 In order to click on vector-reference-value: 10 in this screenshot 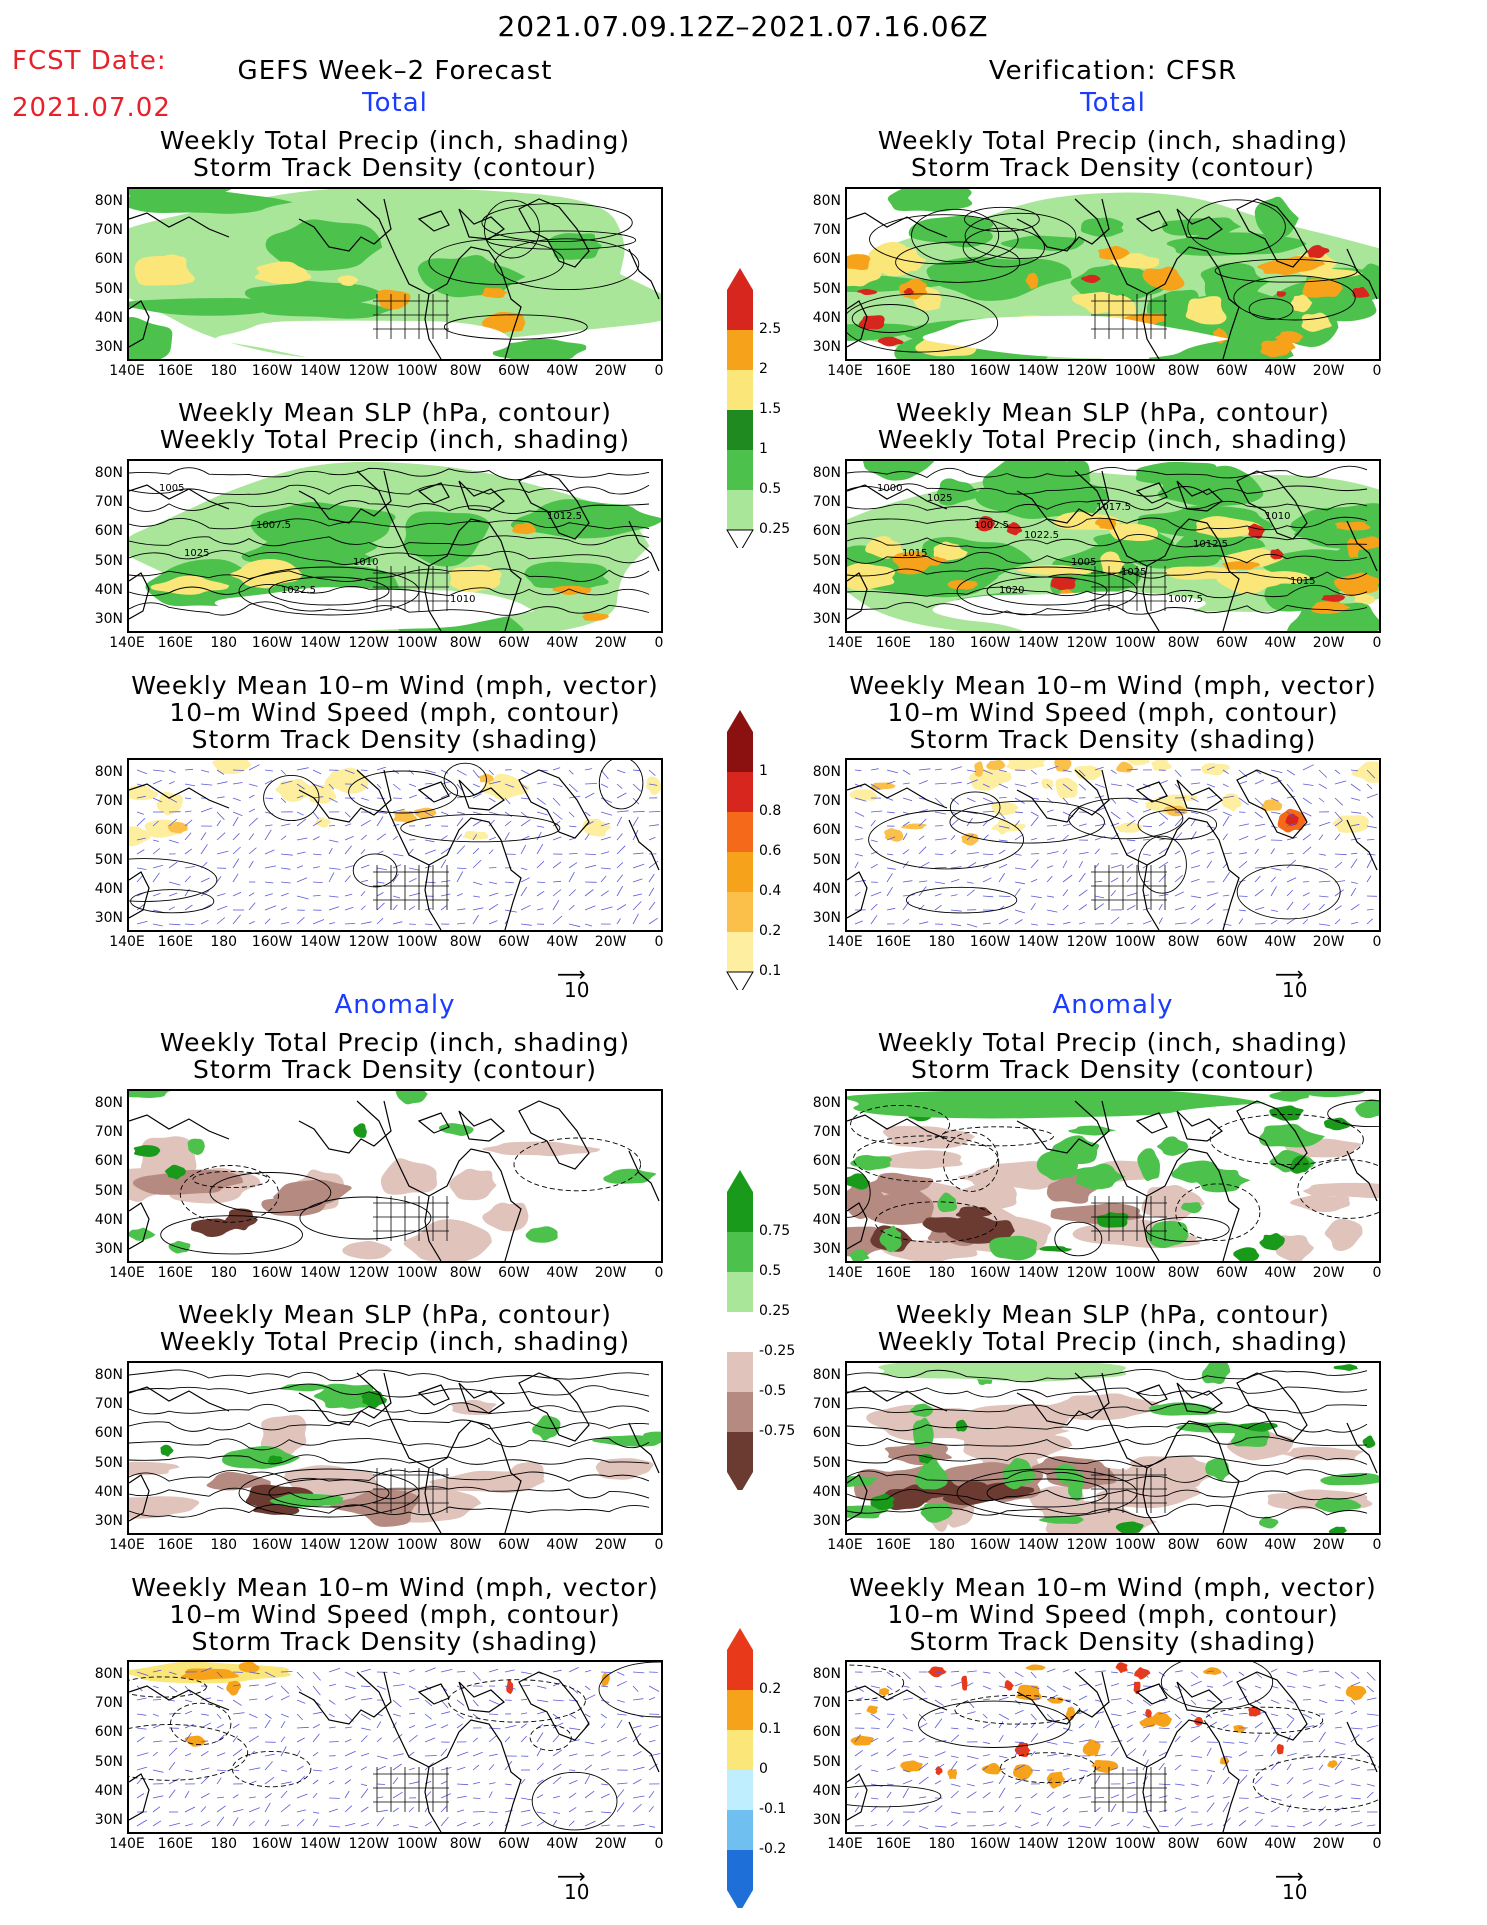, I will do `click(577, 1892)`.